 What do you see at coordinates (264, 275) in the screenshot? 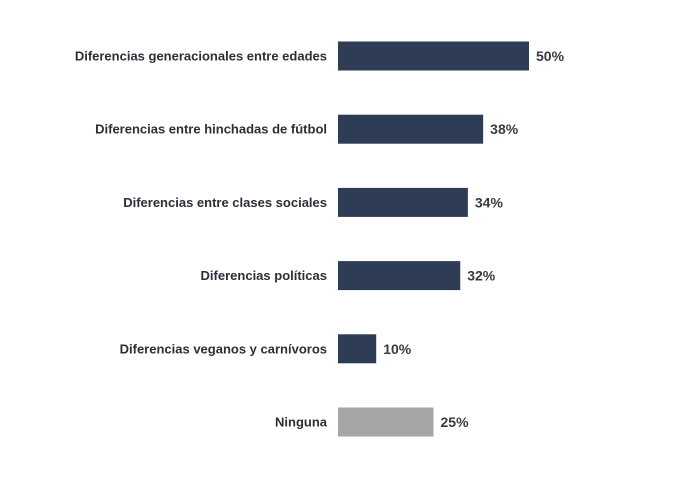
I see `category-label: Diferencias políticas` at bounding box center [264, 275].